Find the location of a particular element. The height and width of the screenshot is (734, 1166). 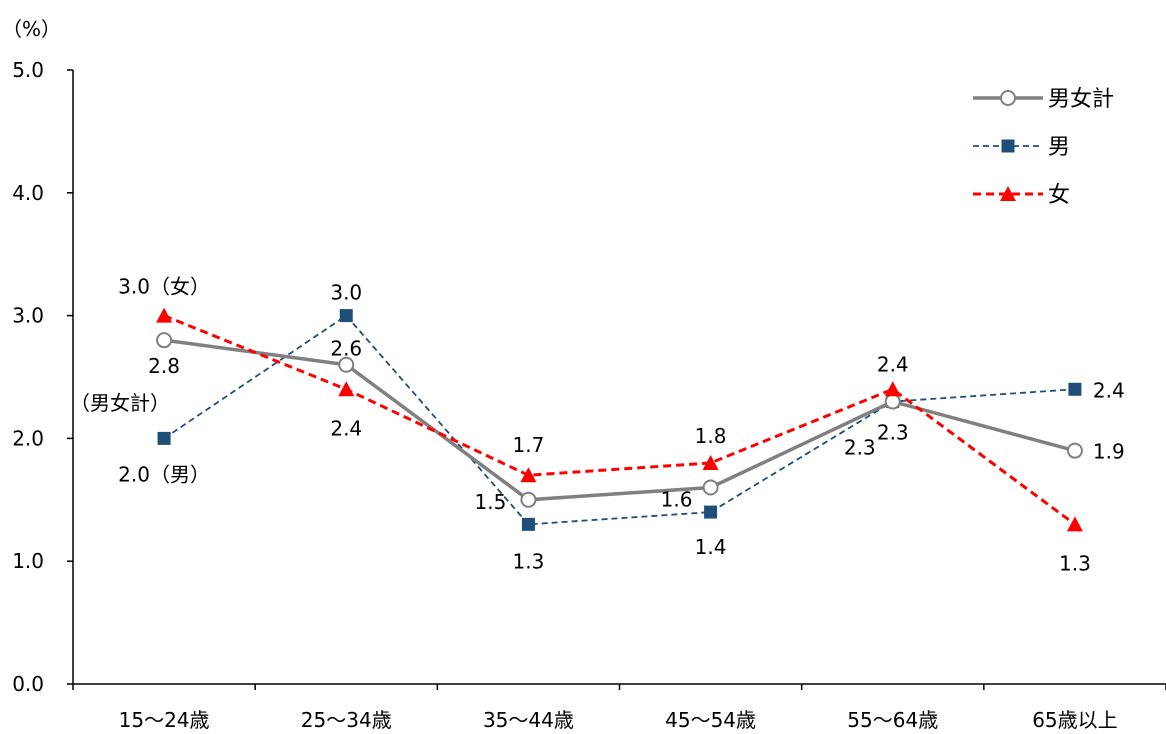

x-ticks: 15～24歳 25～34歳 35～44歳 45～54歳 55～64歳 65歳以上 is located at coordinates (619, 708).